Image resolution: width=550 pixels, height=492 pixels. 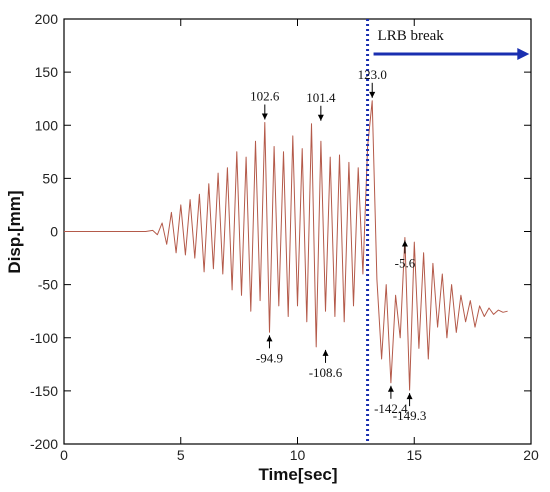 I want to click on y-tick-label: -50, so click(x=48, y=285).